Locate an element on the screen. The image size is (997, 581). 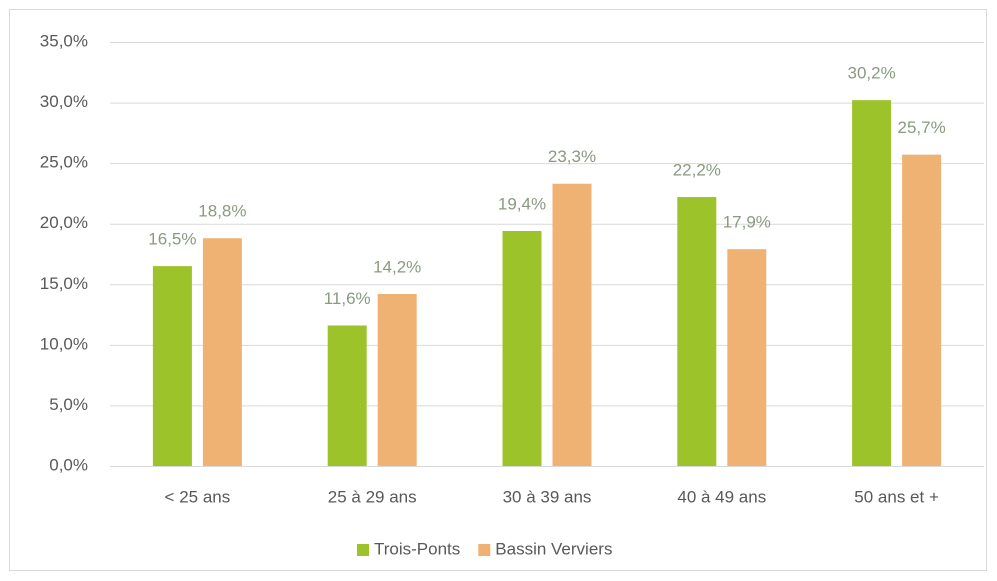
y-tick-label: 25,0% is located at coordinates (64, 162).